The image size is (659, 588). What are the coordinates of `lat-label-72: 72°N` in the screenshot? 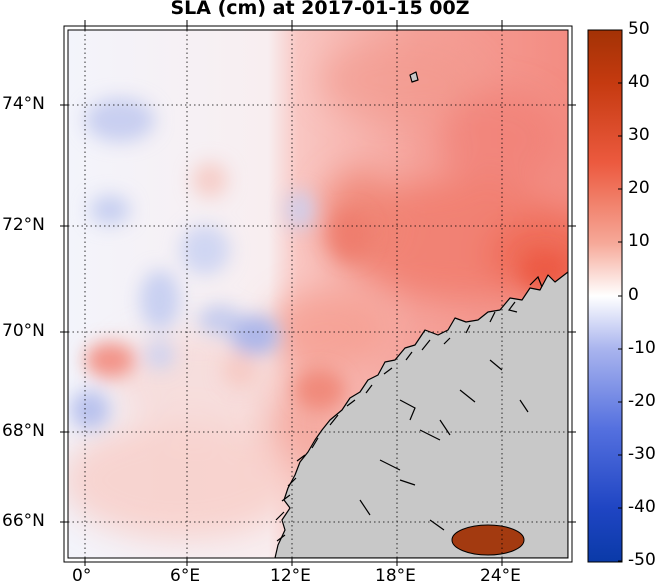 It's located at (23, 225).